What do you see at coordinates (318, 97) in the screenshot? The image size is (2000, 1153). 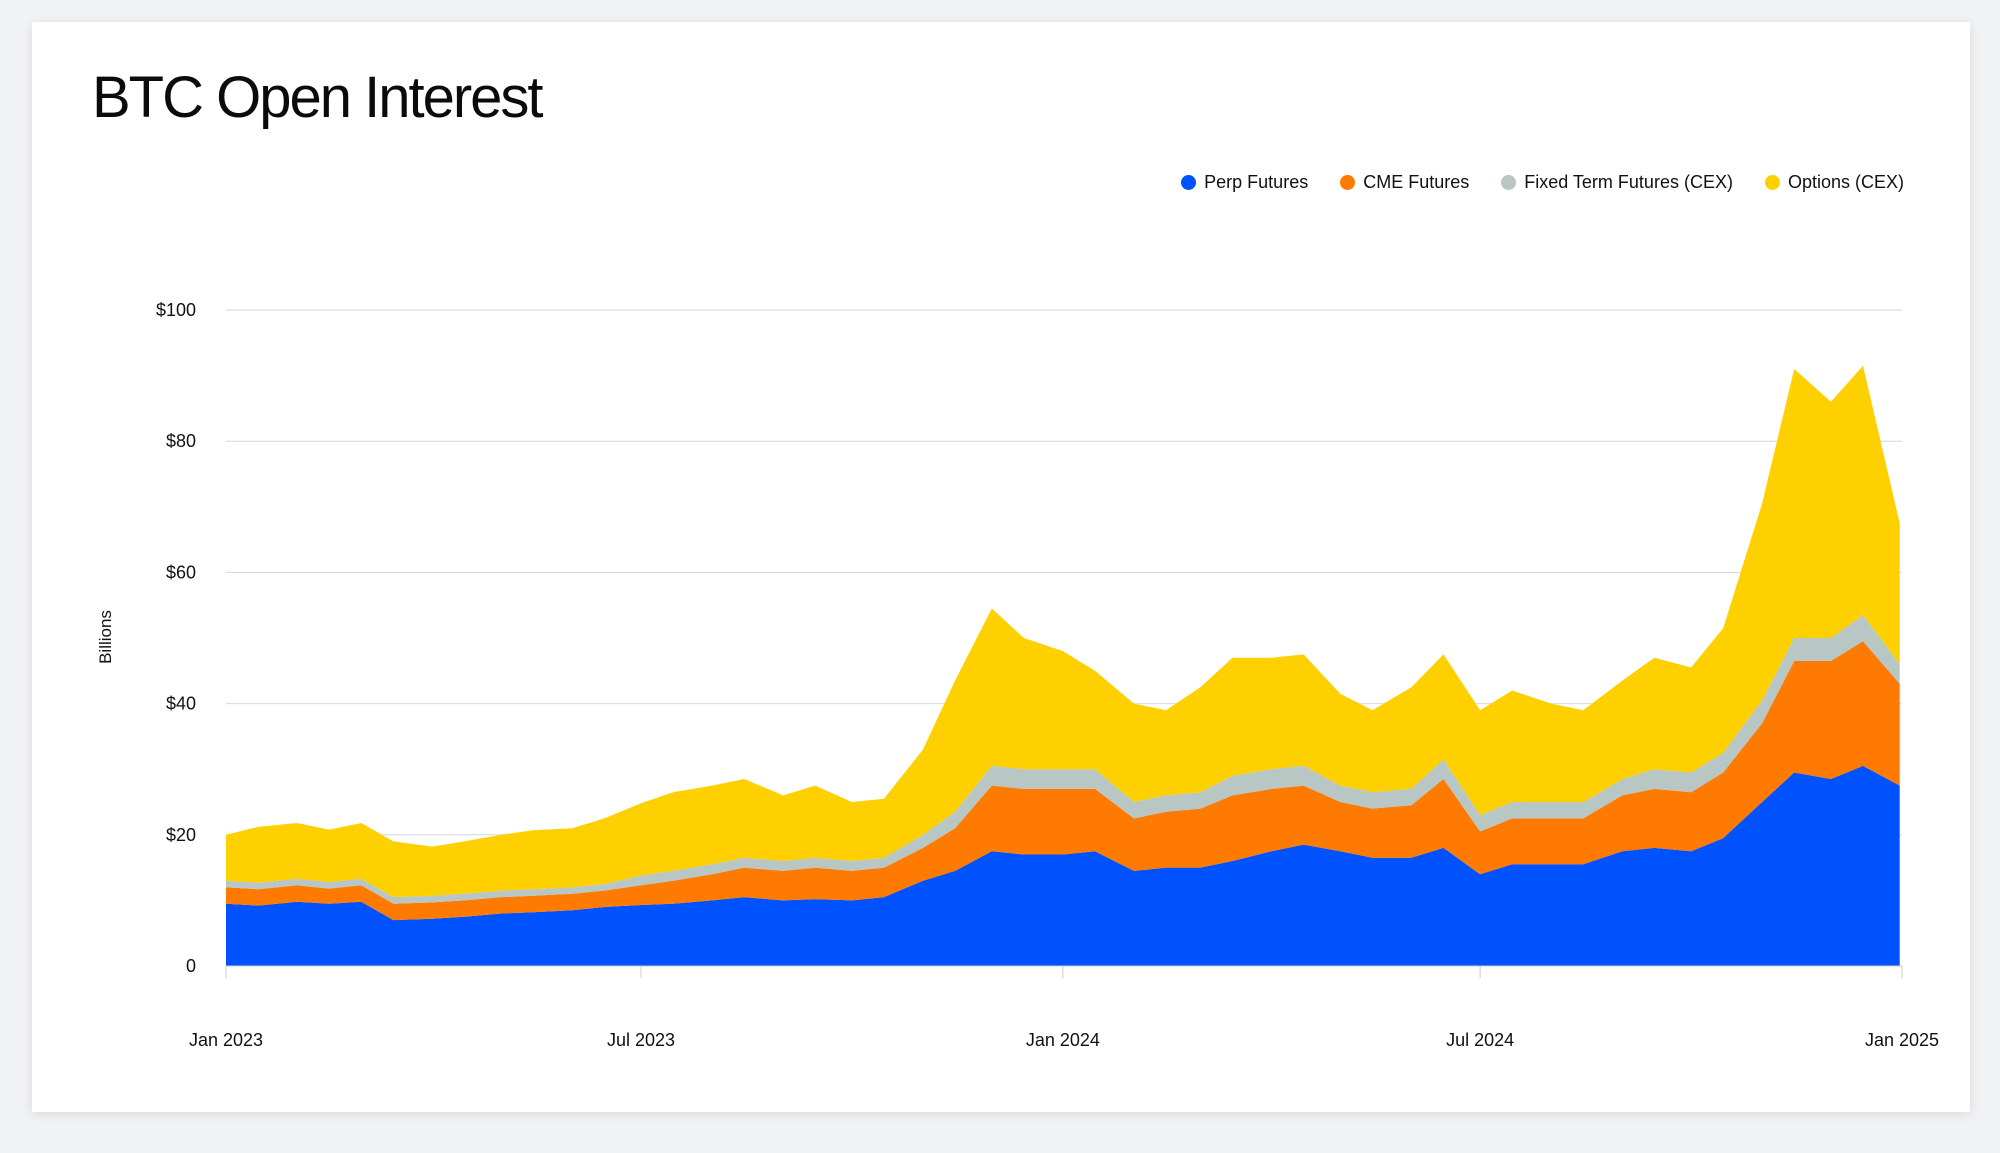 I see `chart-title: BTC Open Interest` at bounding box center [318, 97].